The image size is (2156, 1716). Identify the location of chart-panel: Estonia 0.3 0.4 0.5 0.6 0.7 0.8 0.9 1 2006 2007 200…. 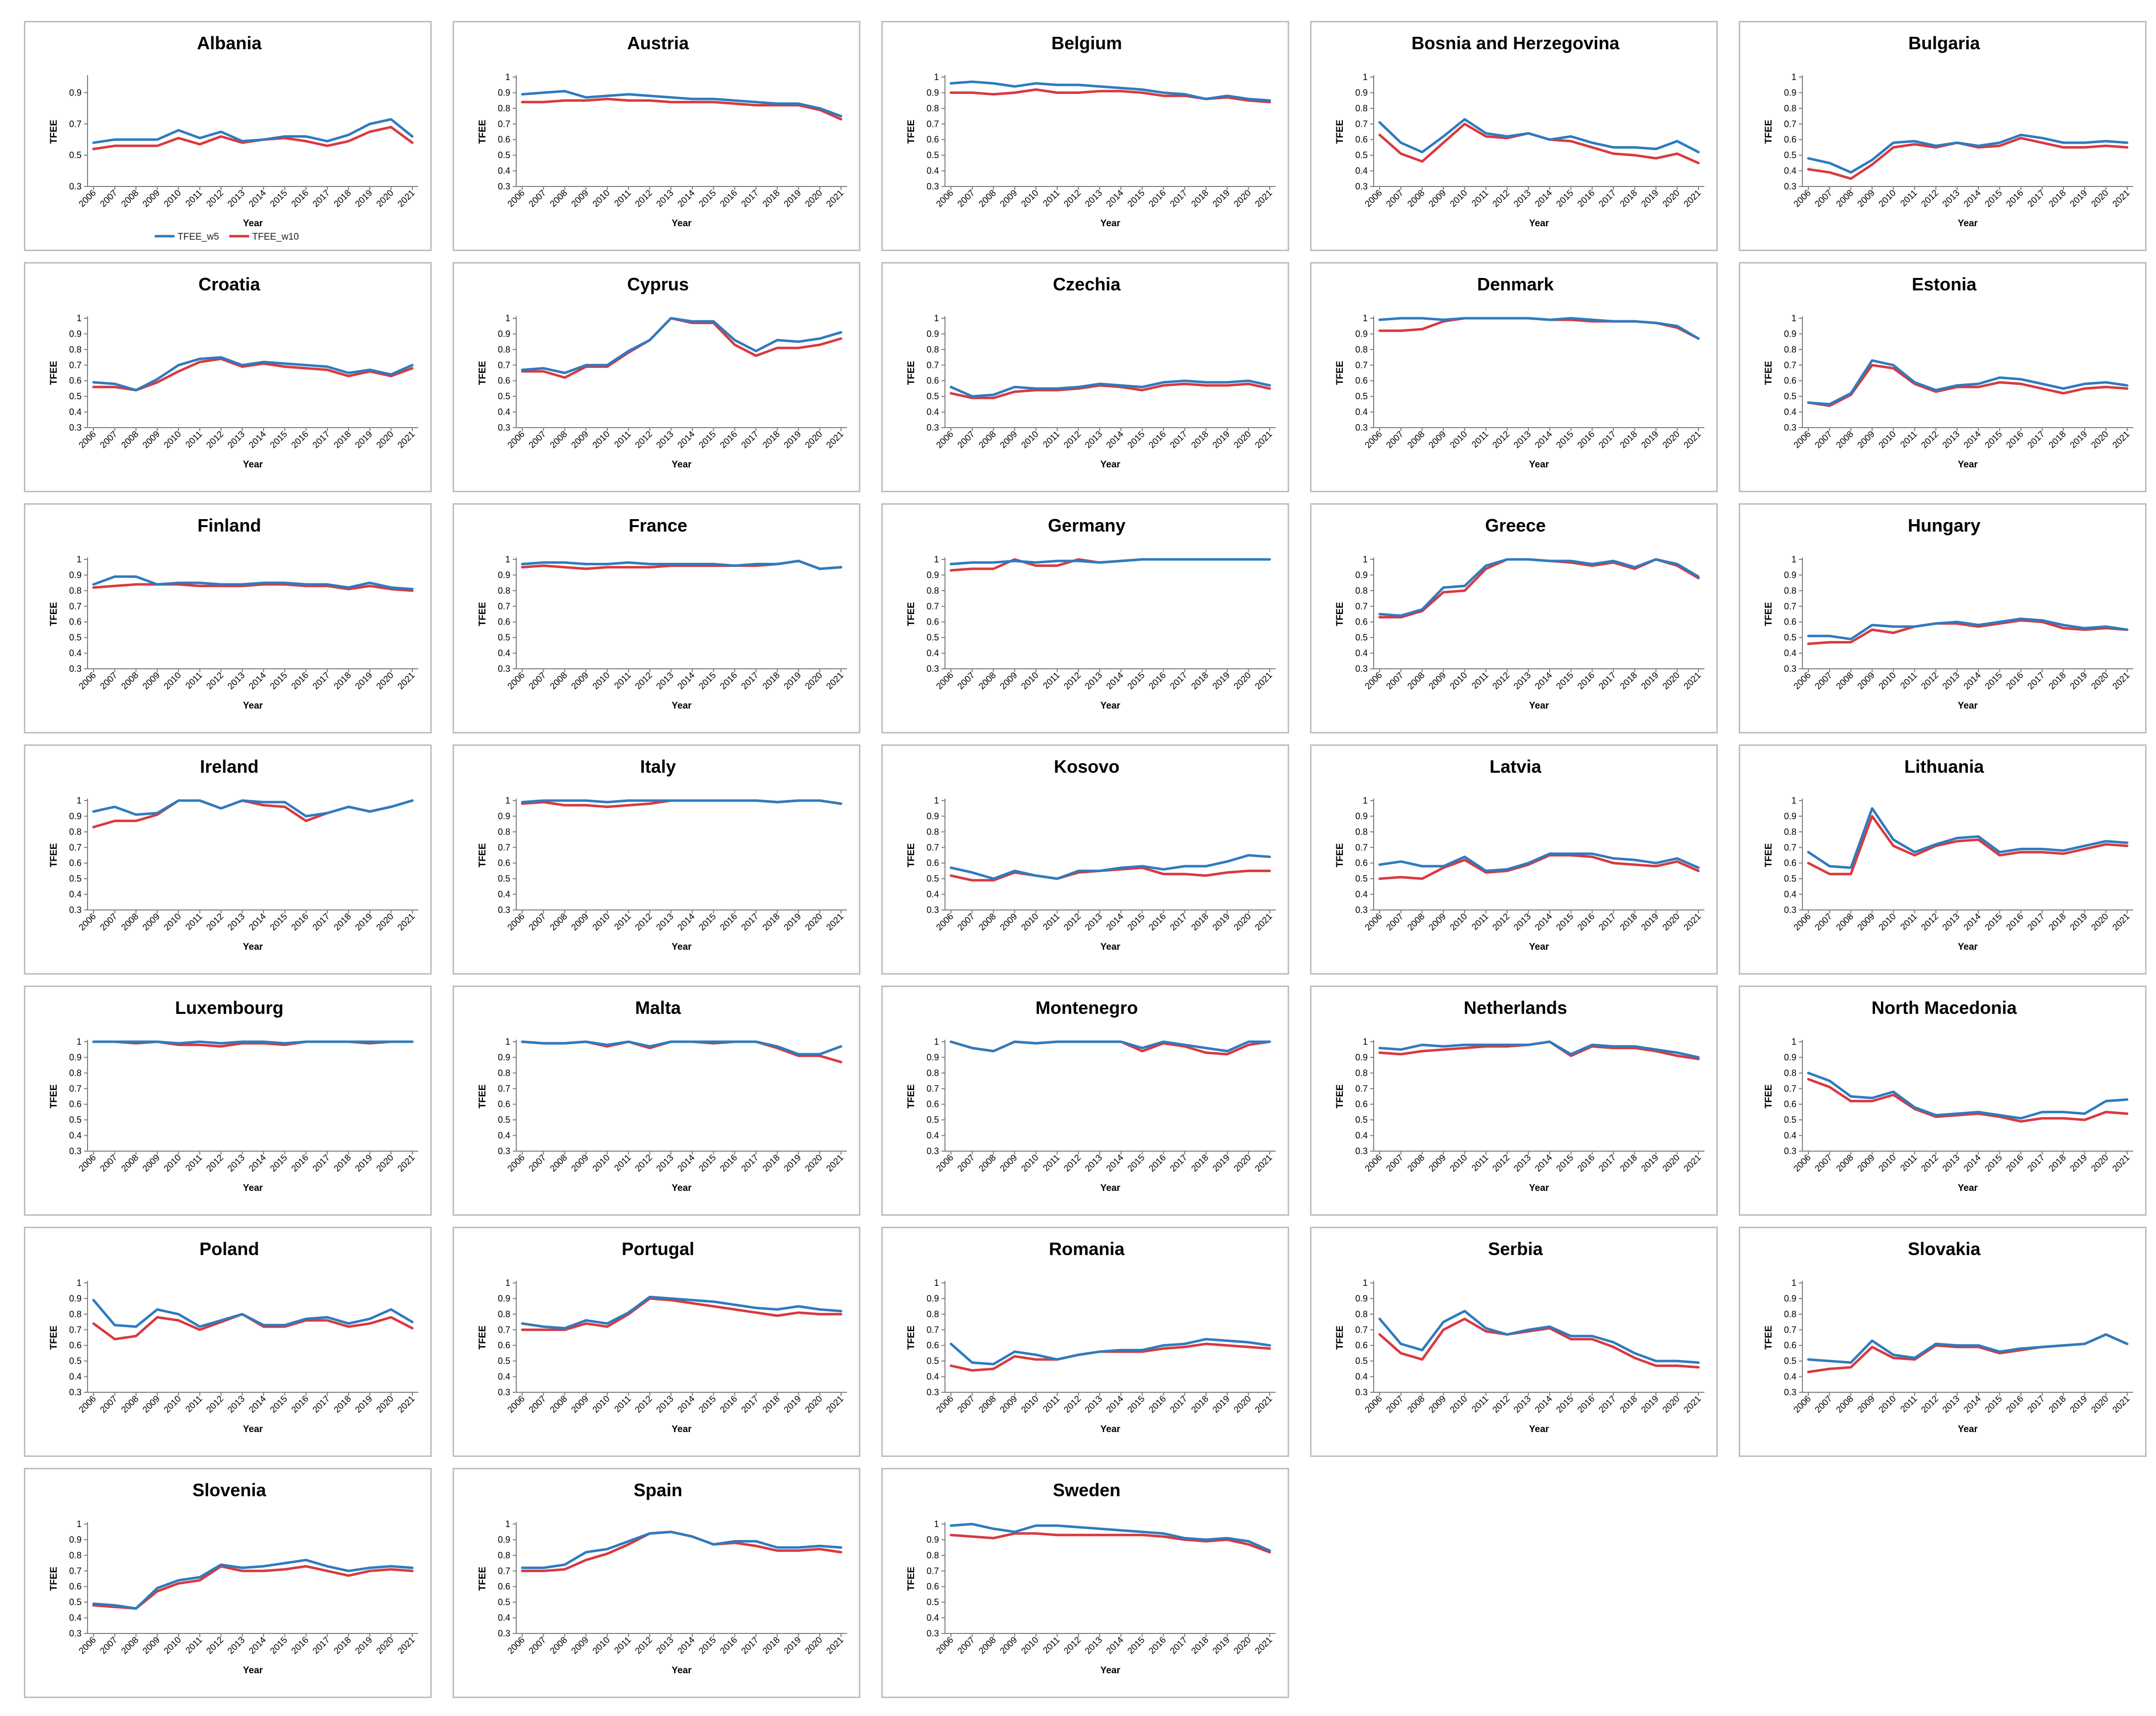
(1943, 377).